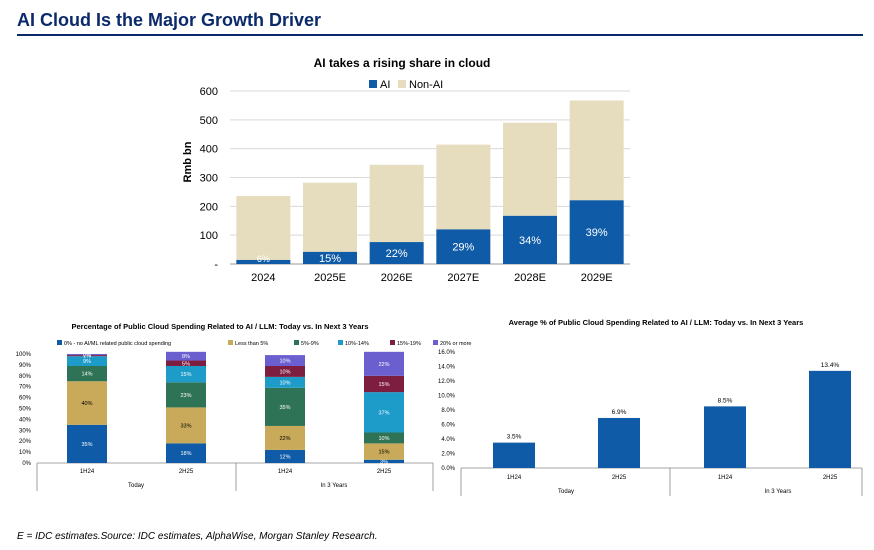 The height and width of the screenshot is (550, 874). I want to click on segment-data-label: 0%, so click(87, 356).